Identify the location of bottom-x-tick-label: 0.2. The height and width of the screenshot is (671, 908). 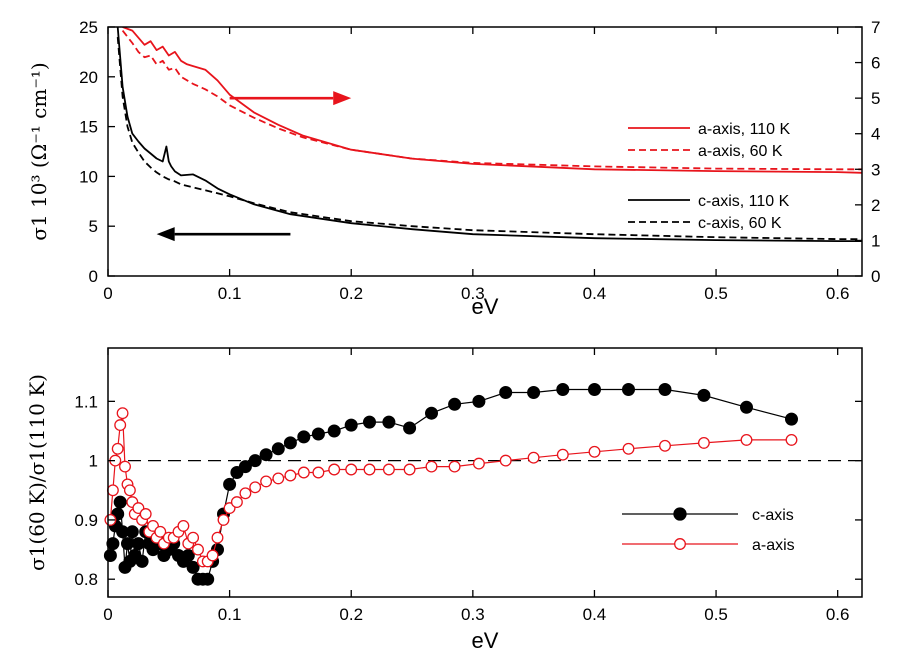
(351, 614).